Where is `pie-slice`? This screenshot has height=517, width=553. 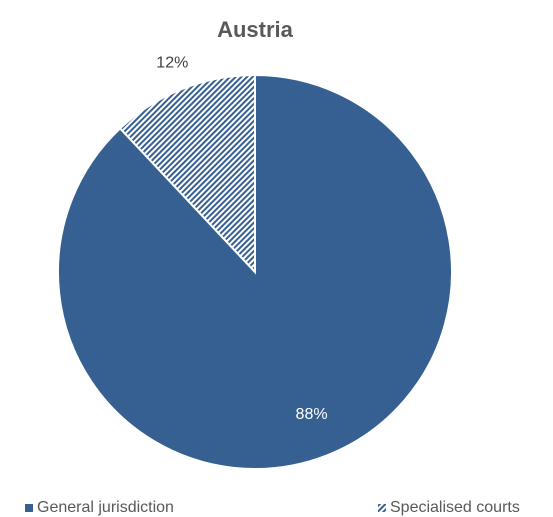
pie-slice is located at coordinates (187, 174).